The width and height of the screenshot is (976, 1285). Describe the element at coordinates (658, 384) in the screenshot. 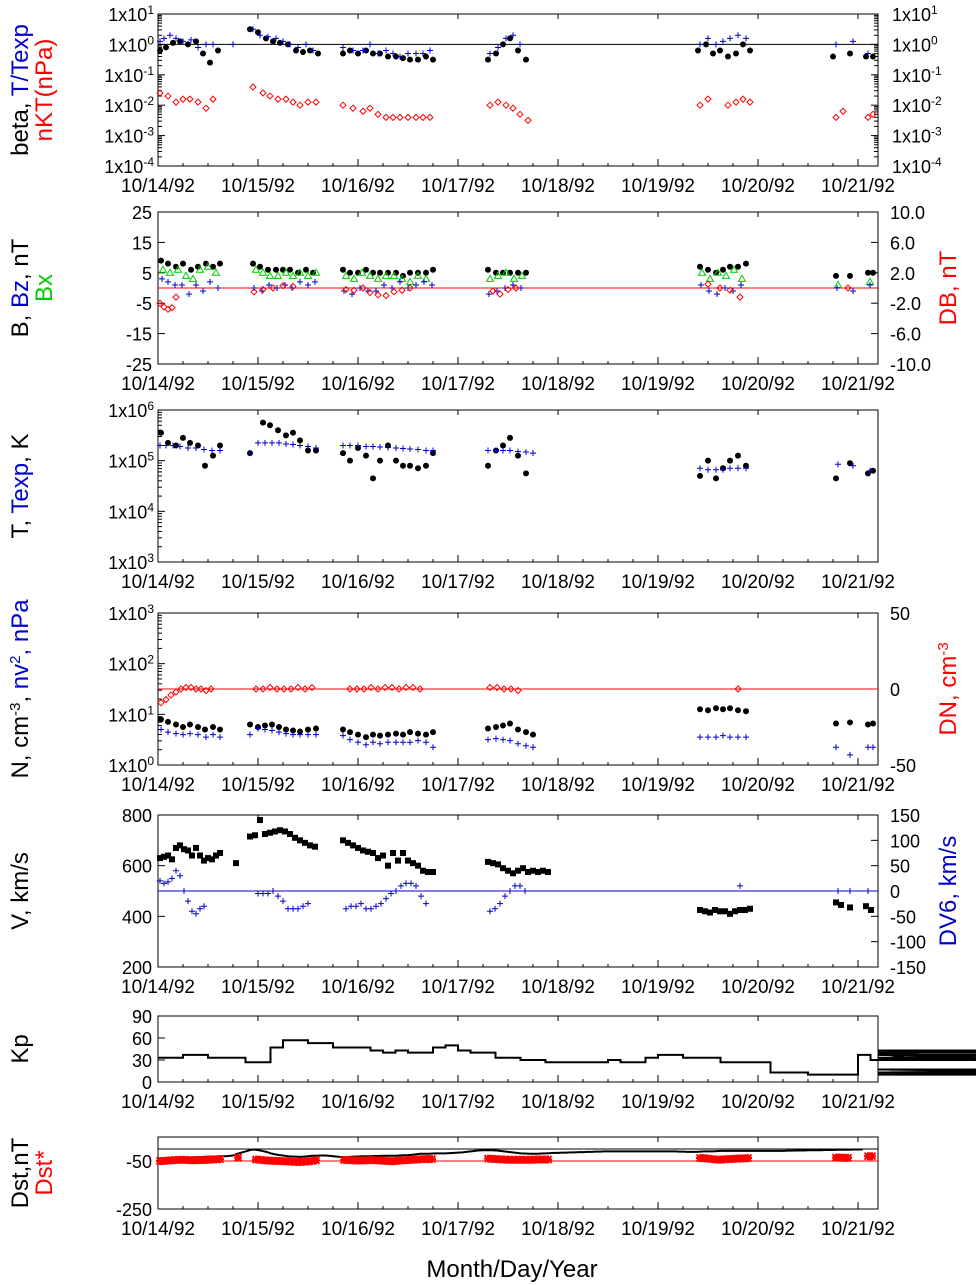

I see `B-date-label: 10/19/92` at that location.